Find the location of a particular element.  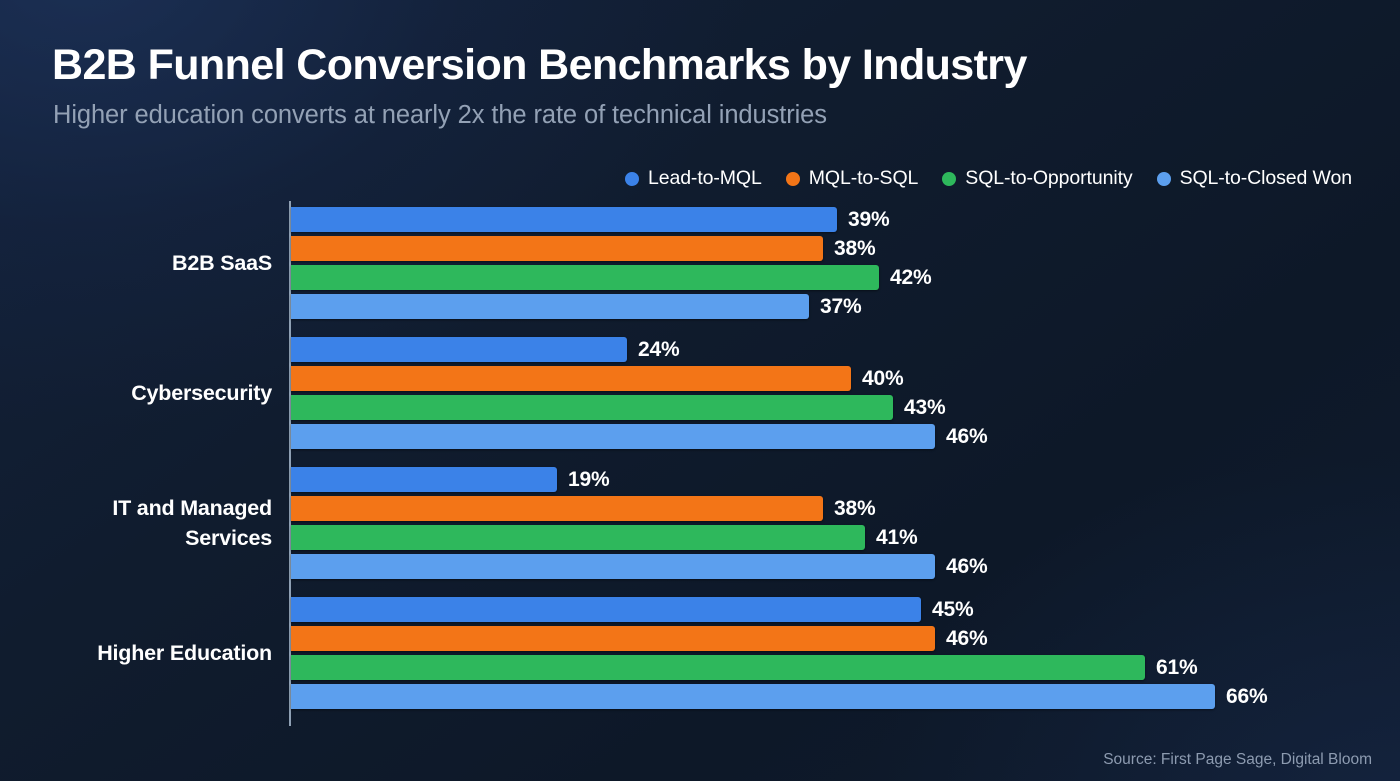

category-label-line: B2B SaaS is located at coordinates (222, 263).